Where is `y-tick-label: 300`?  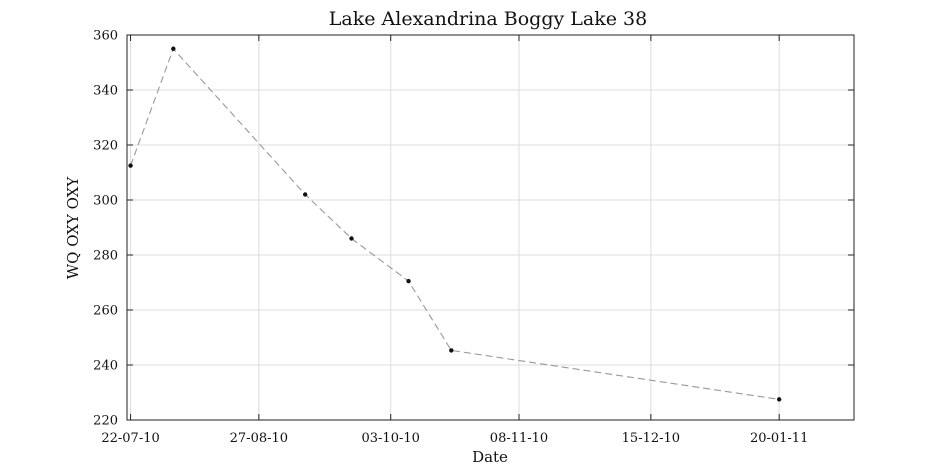
y-tick-label: 300 is located at coordinates (105, 201).